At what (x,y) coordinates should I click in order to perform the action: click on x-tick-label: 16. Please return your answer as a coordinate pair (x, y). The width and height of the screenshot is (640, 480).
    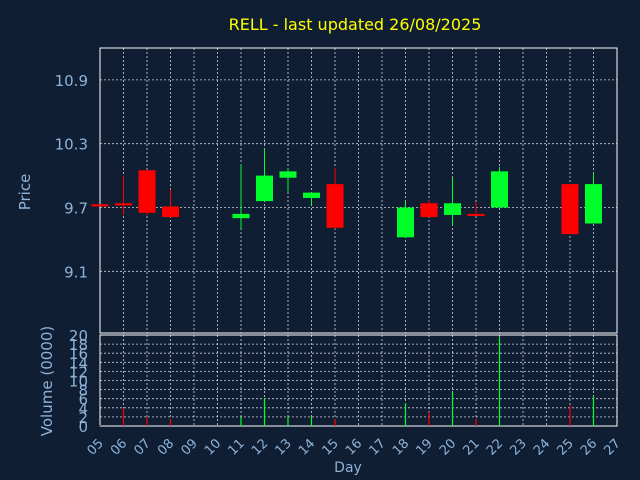
    Looking at the image, I should click on (354, 447).